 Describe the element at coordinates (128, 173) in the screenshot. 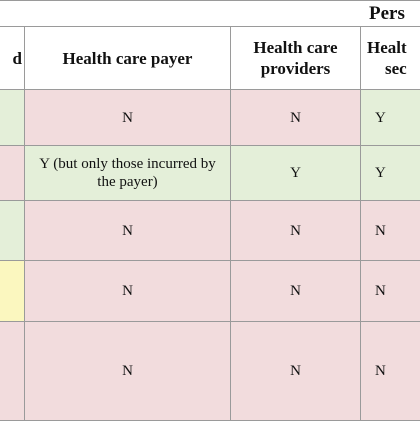

I see `table-cell: Y (but only those incurred by the payer)` at that location.